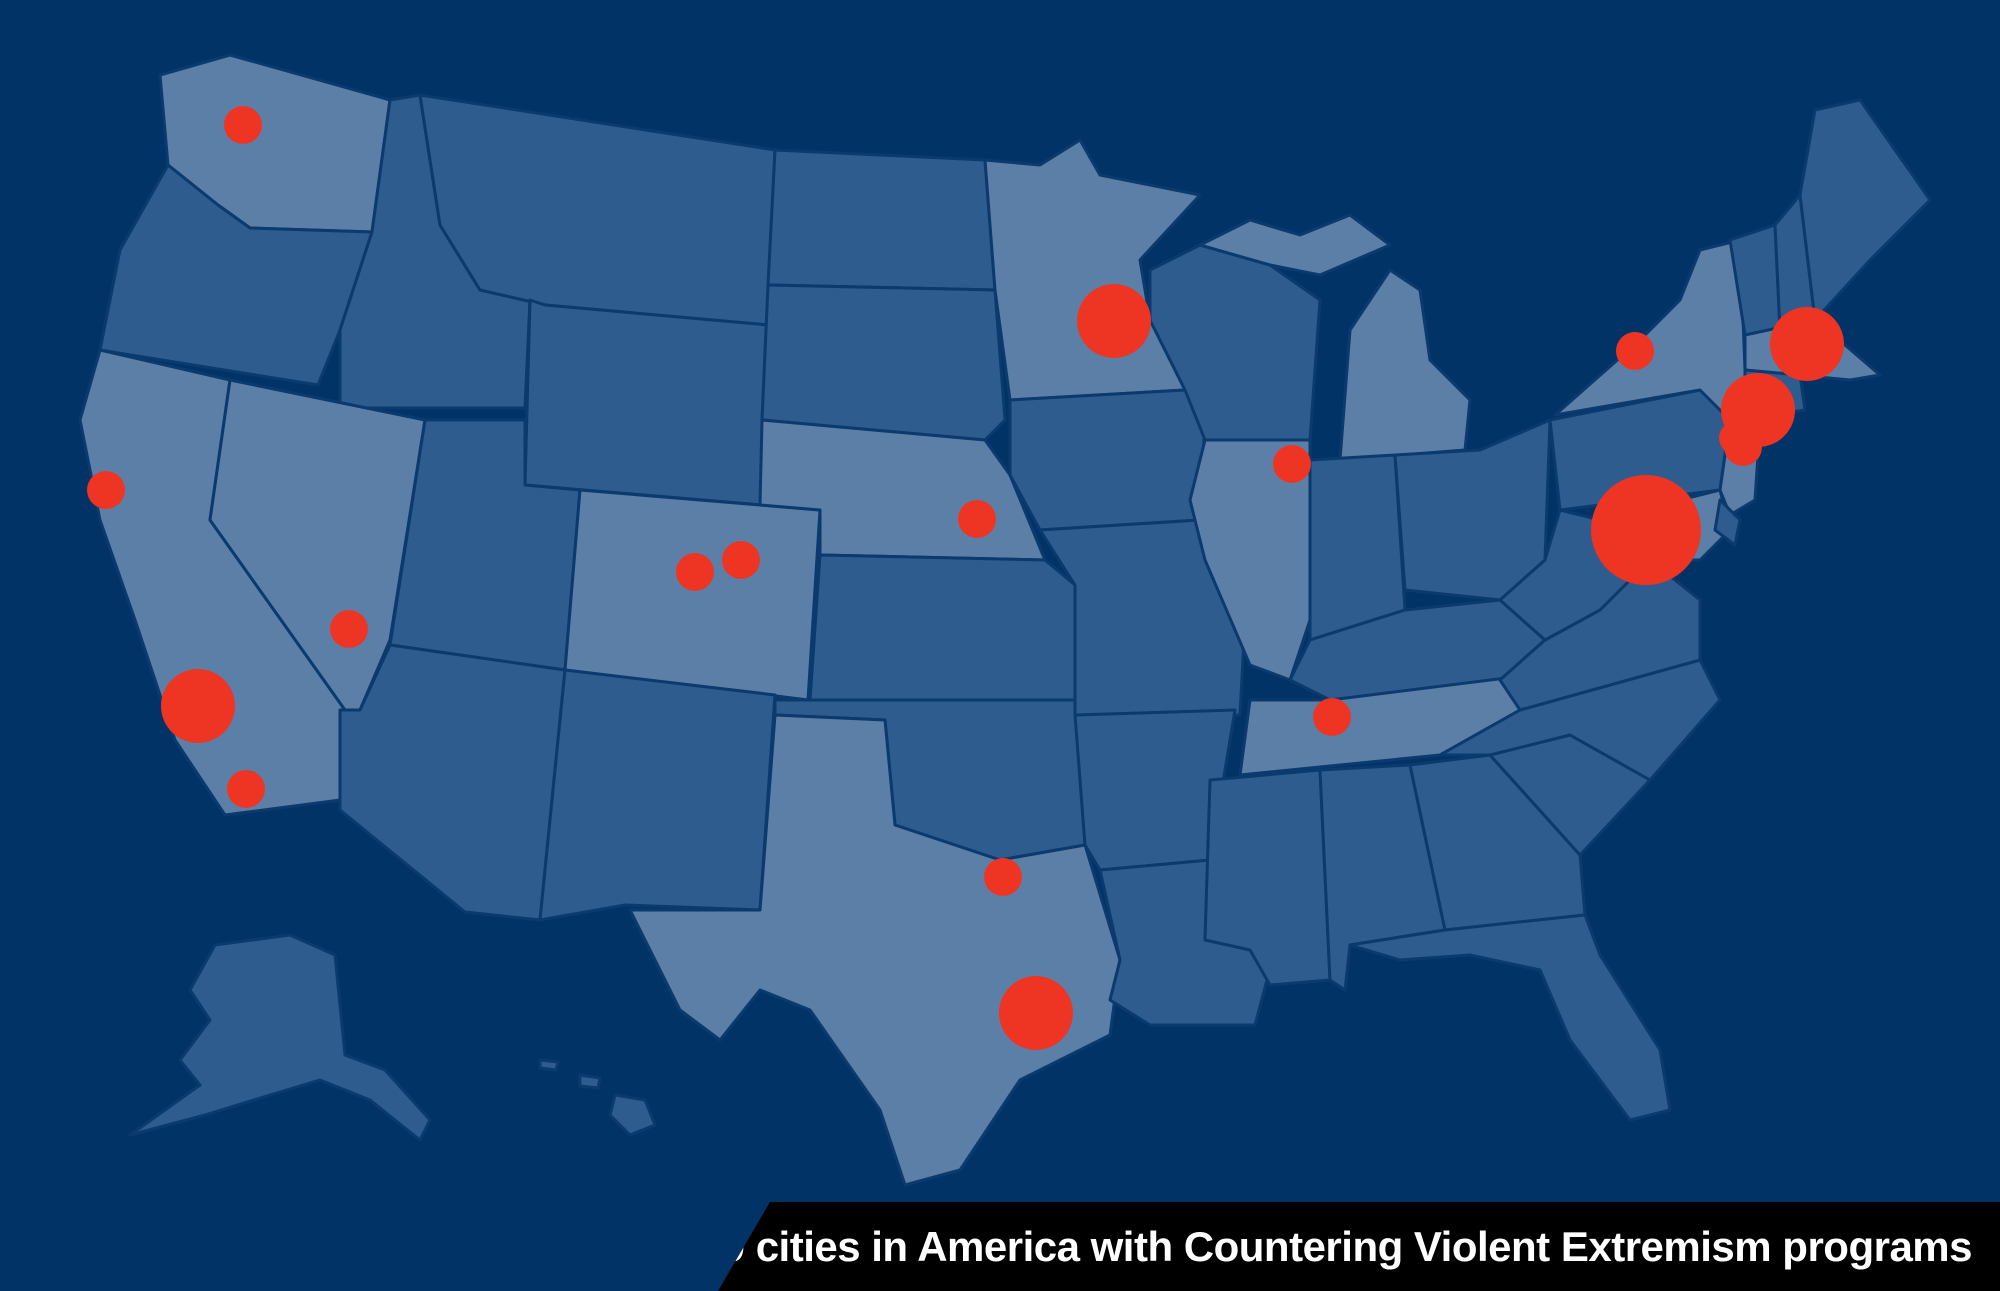 The width and height of the screenshot is (2000, 1291). What do you see at coordinates (198, 706) in the screenshot?
I see `city-marker-los-angeles` at bounding box center [198, 706].